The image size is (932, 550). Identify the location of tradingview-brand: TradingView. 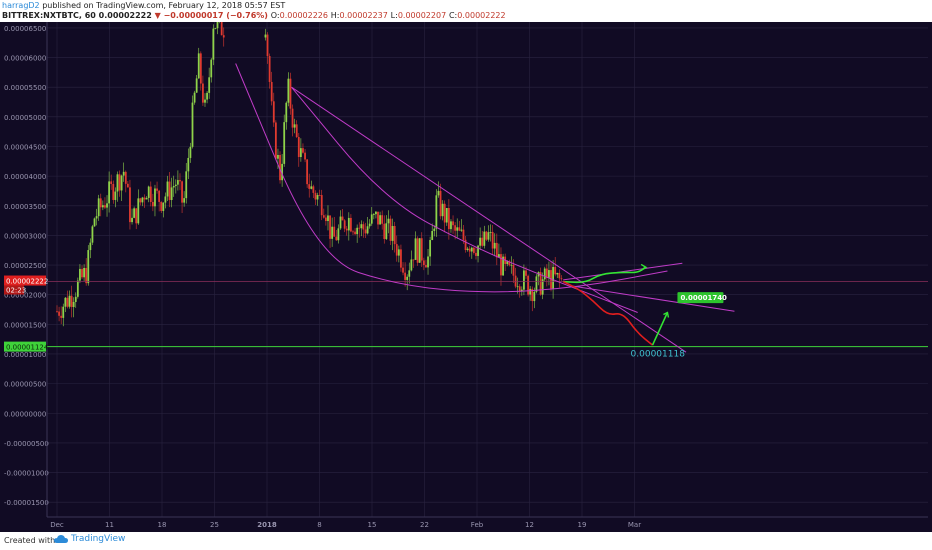
(98, 539).